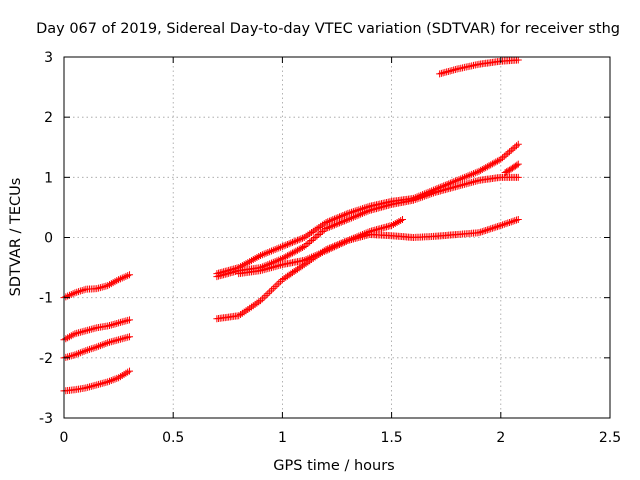 The height and width of the screenshot is (480, 640). Describe the element at coordinates (46, 299) in the screenshot. I see `y-tick-label: -1` at that location.